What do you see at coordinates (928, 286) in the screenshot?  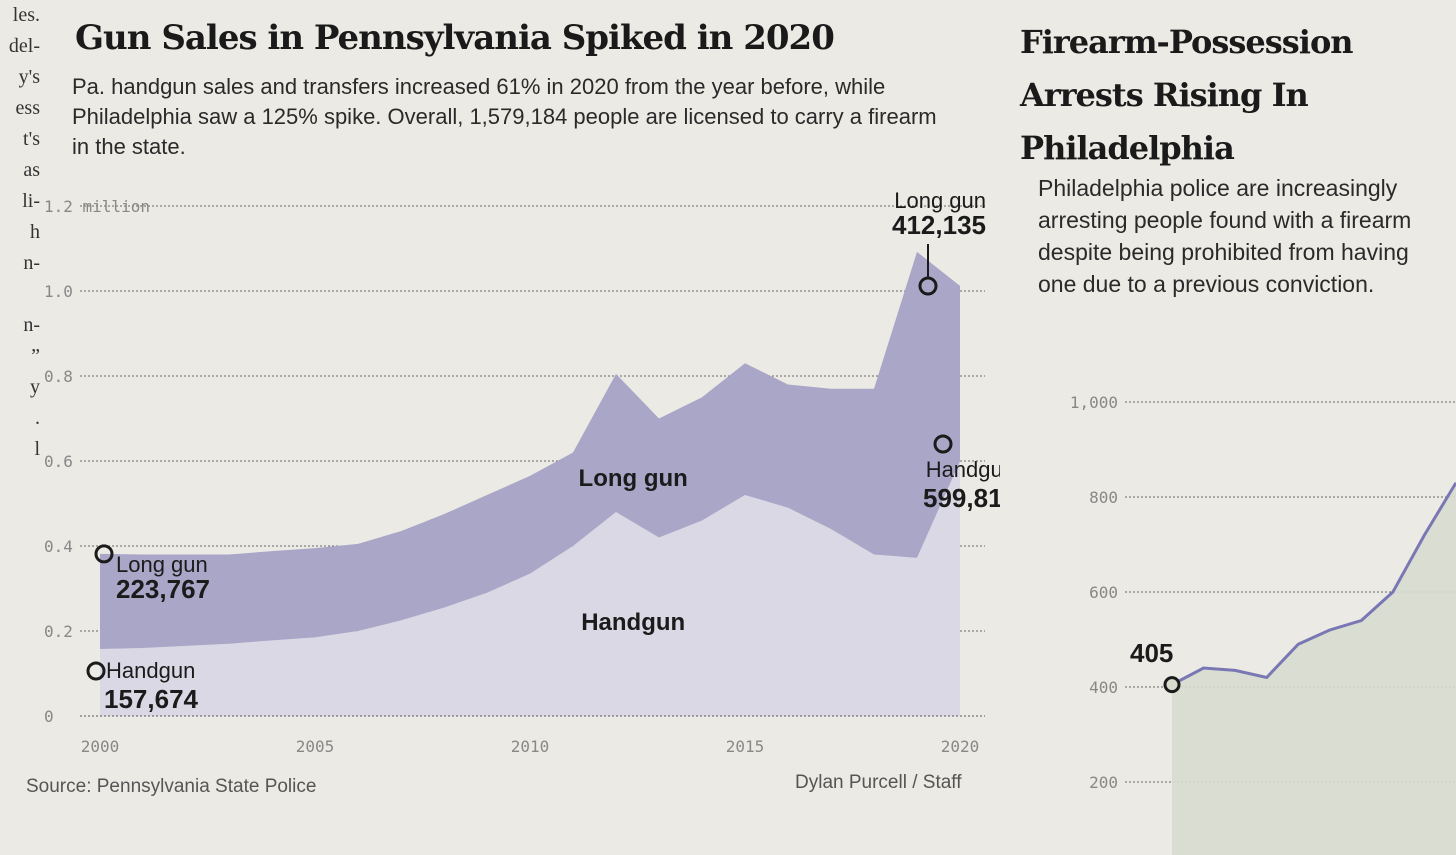 I see `long-gun-end-marker` at bounding box center [928, 286].